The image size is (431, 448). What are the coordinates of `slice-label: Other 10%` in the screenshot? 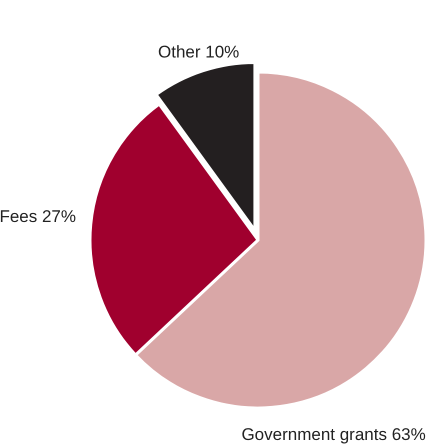 It's located at (199, 52).